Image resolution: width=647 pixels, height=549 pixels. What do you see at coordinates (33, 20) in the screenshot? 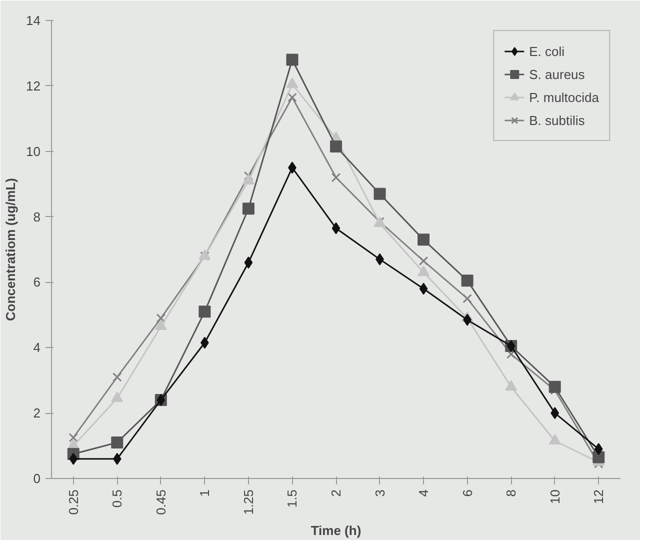
I see `y-tick-label: 14` at bounding box center [33, 20].